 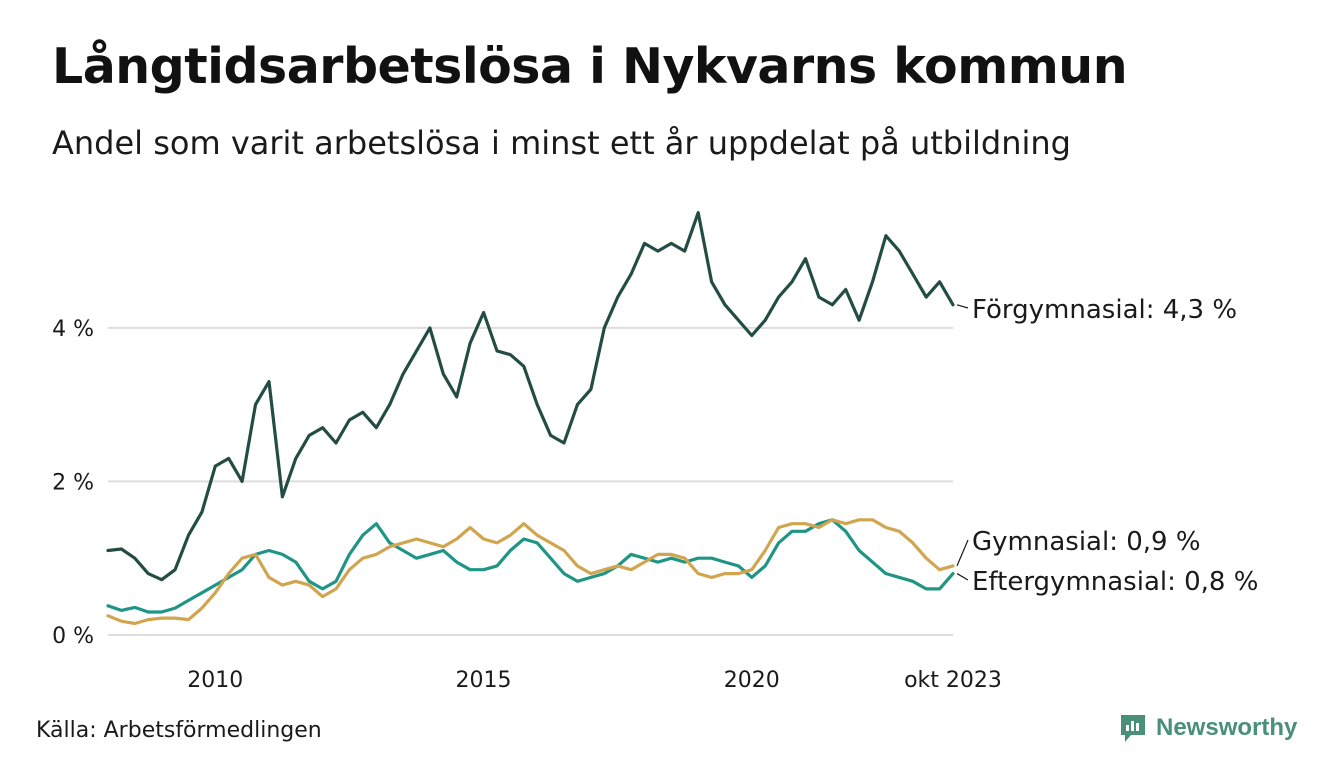 I want to click on x-tick-label: okt 2023, so click(x=953, y=680).